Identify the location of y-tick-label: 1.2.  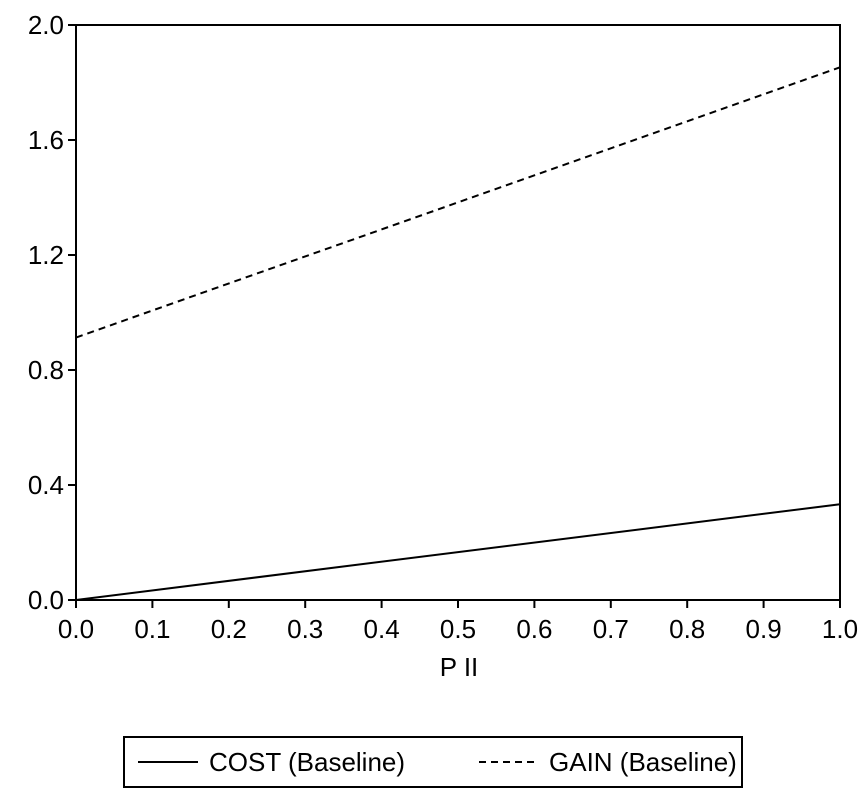
(46, 255).